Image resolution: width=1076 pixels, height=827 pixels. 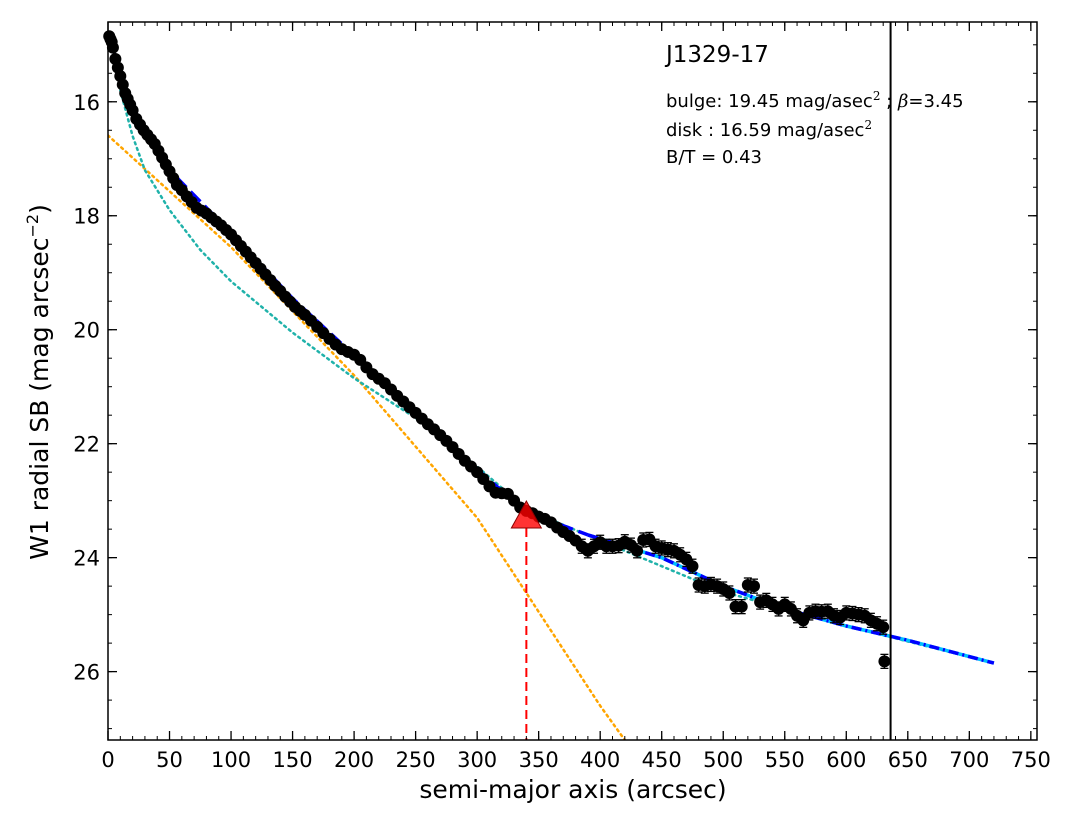 I want to click on chart-annotation-title: J1329-17, so click(x=717, y=55).